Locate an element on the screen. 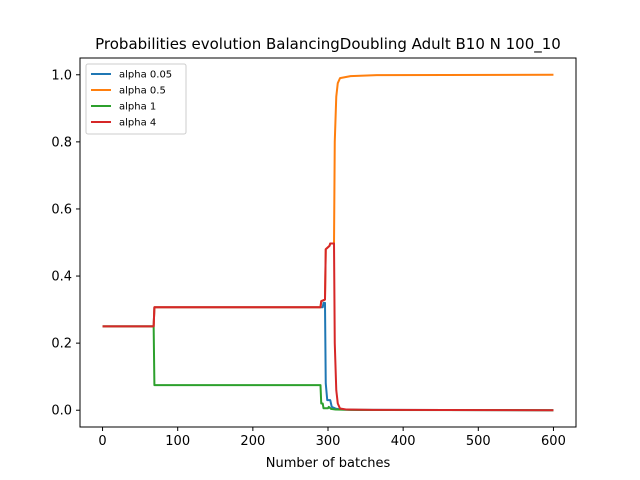 This screenshot has height=480, width=640. legend-box is located at coordinates (136, 99).